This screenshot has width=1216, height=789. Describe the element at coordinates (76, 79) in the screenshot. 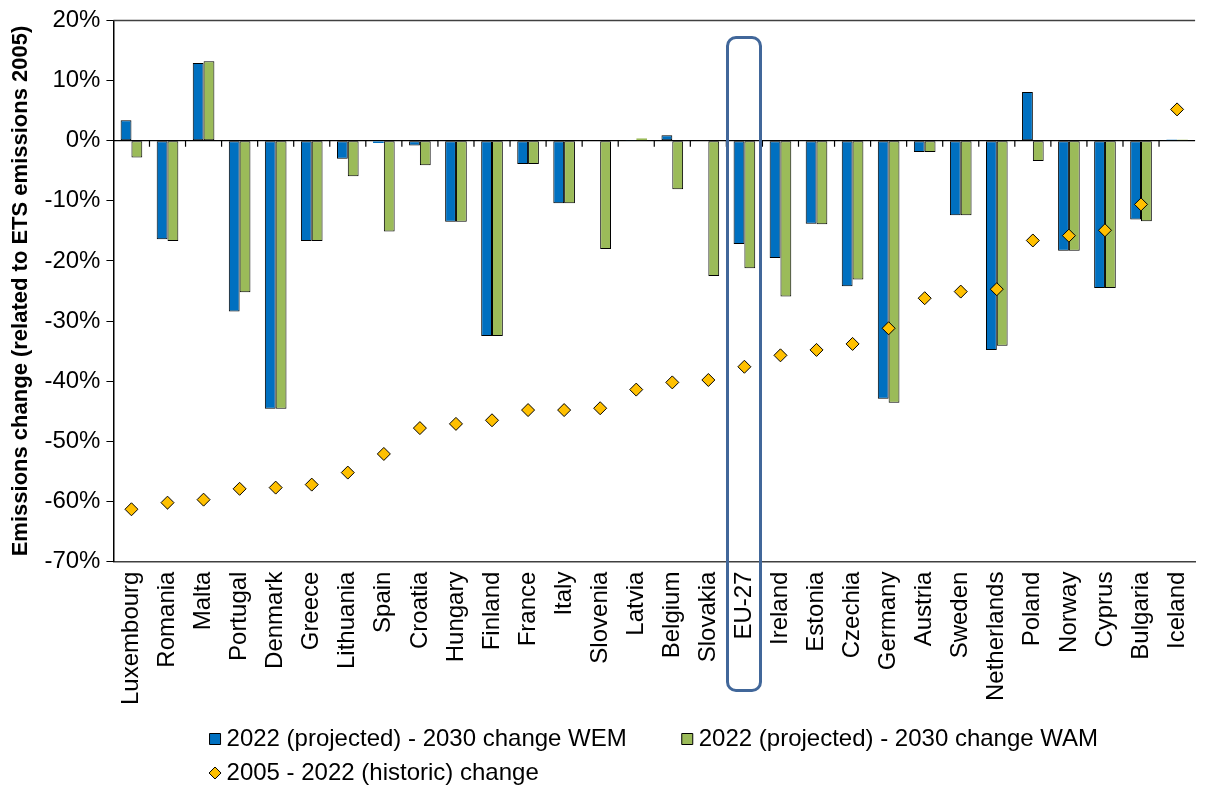

I see `y-tick-label: 10%` at that location.